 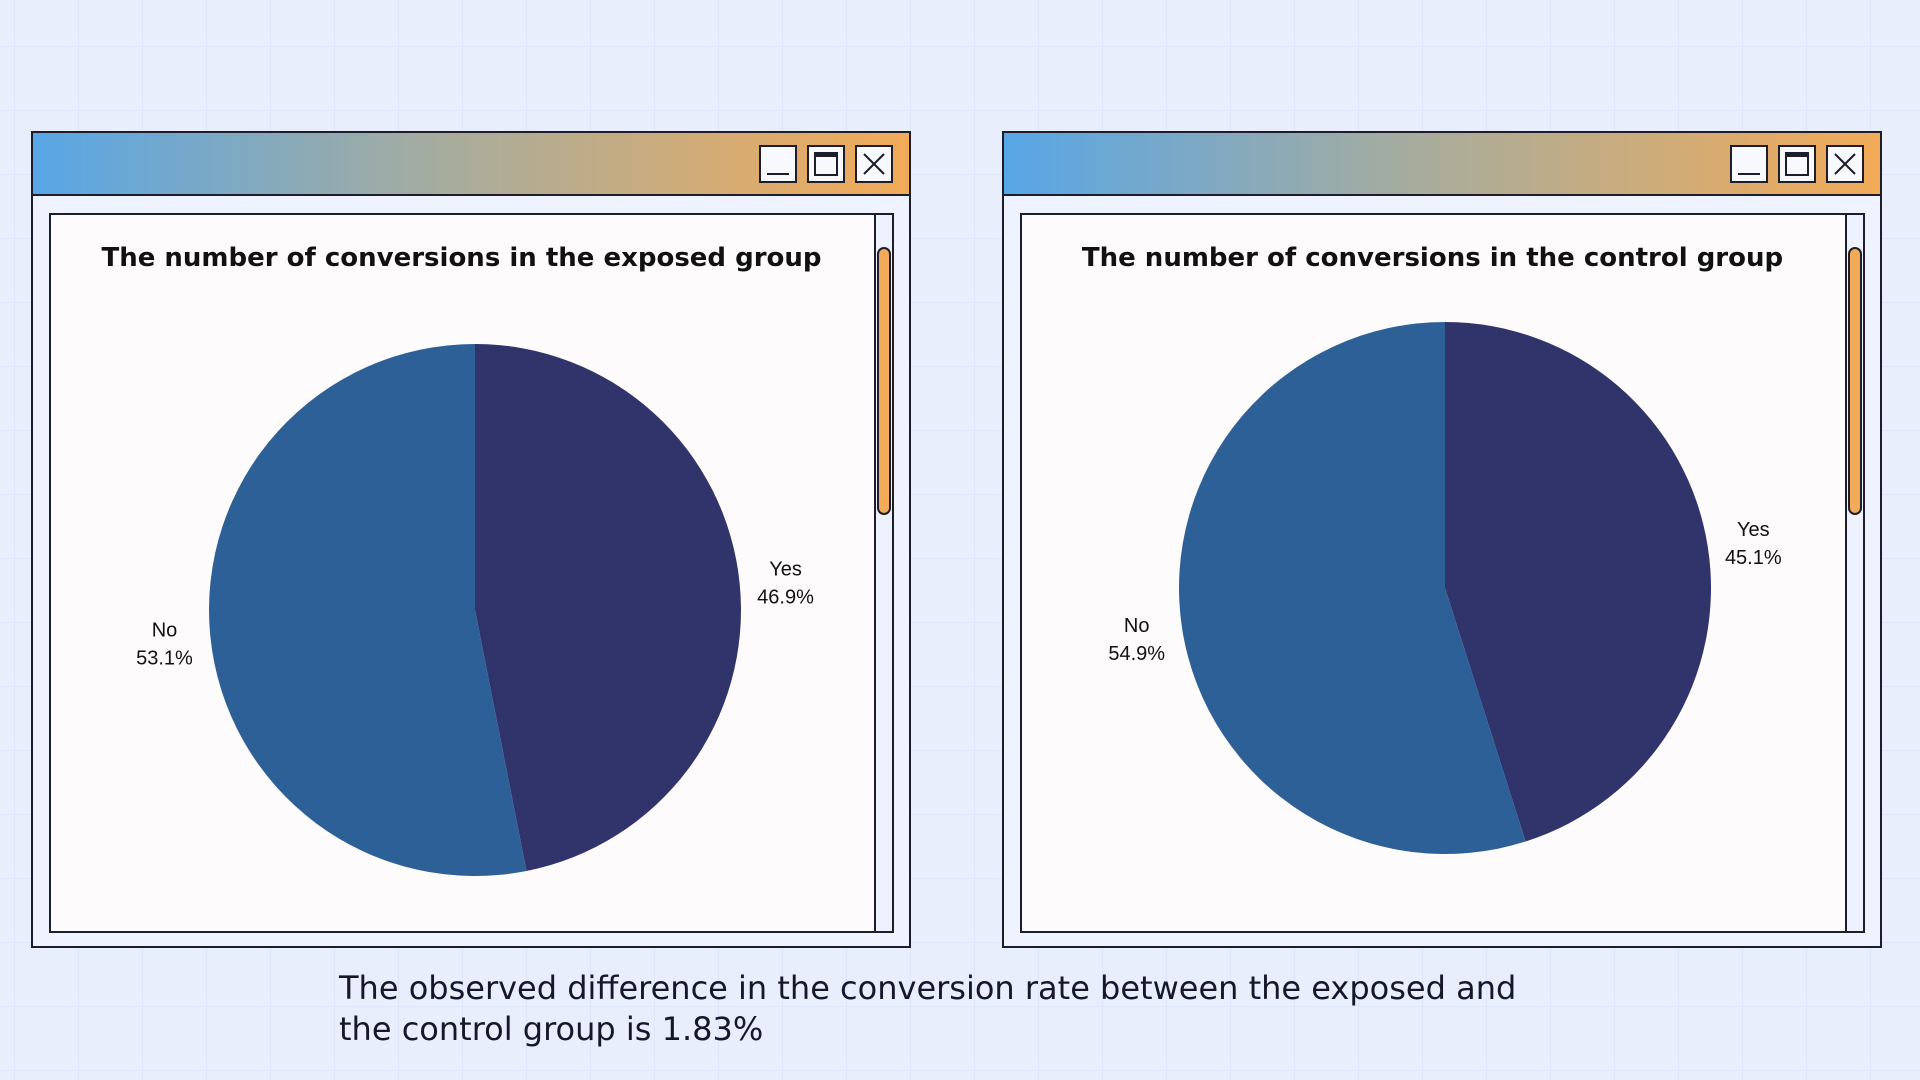 I want to click on caption-line-2: the control group is 1.83%, so click(x=551, y=1029).